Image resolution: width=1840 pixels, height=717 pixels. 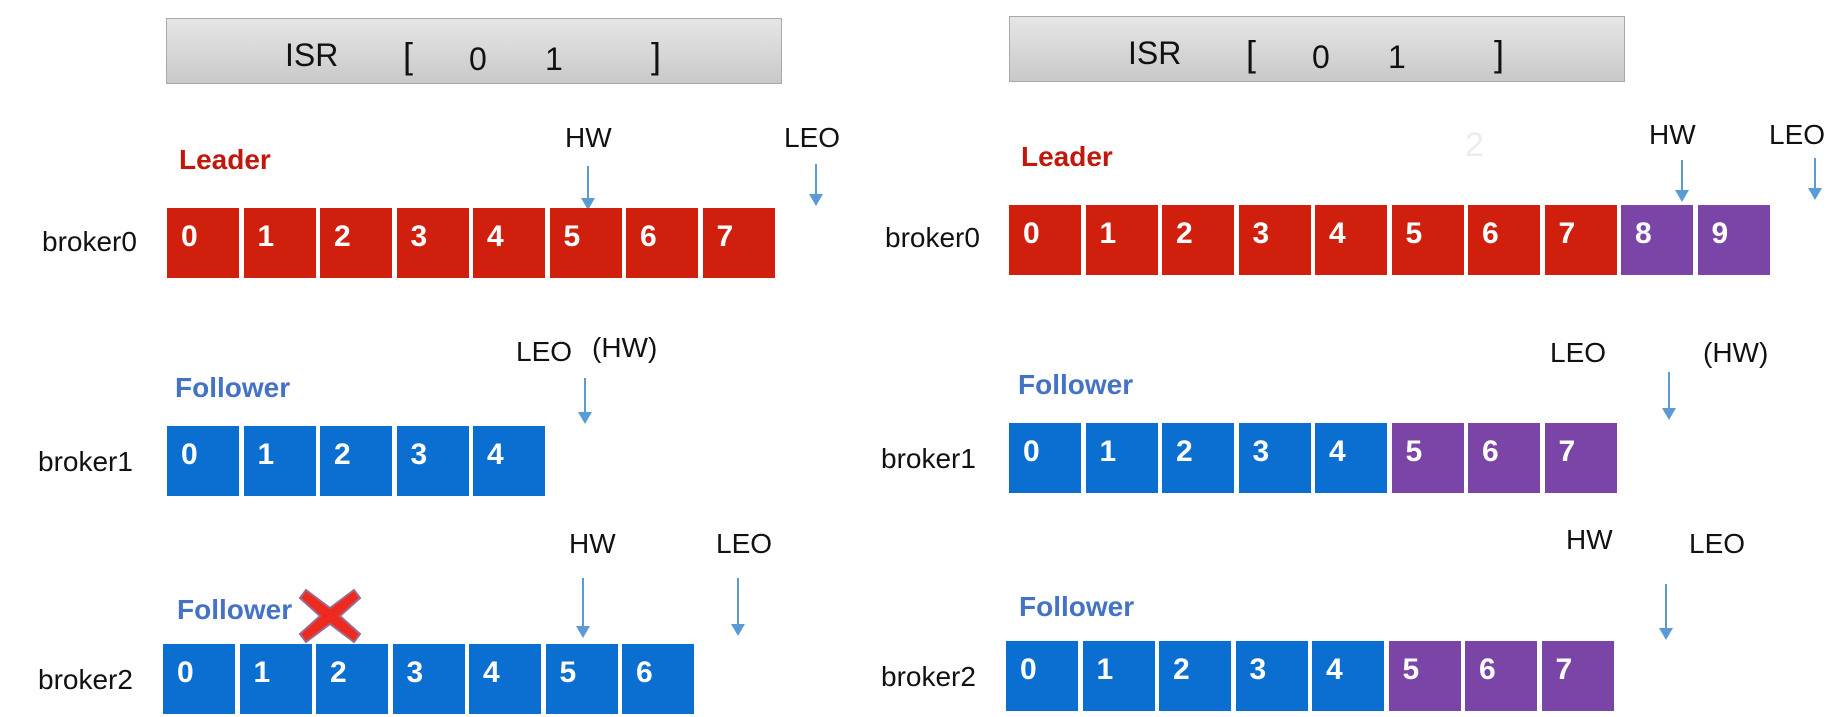 What do you see at coordinates (1734, 240) in the screenshot?
I see `log-cell: 9` at bounding box center [1734, 240].